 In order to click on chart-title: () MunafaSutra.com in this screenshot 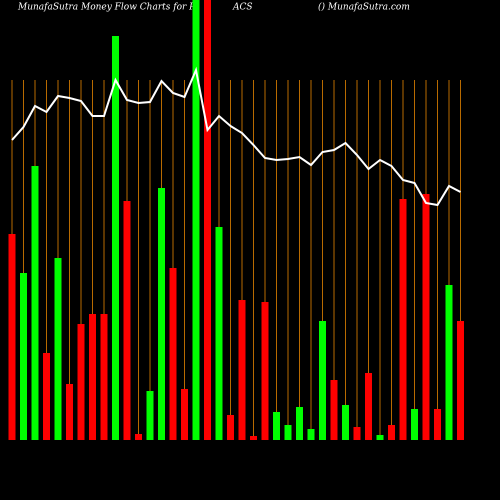, I will do `click(364, 7)`.